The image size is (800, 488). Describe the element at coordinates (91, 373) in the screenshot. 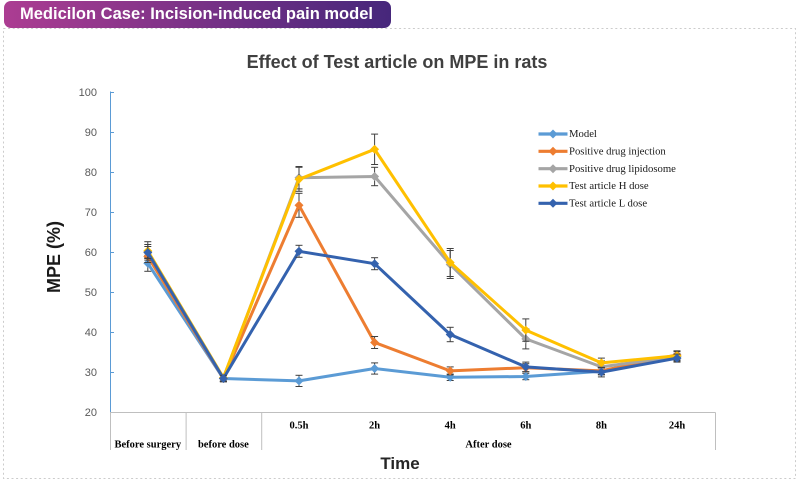

I see `svg-text: 30` at that location.